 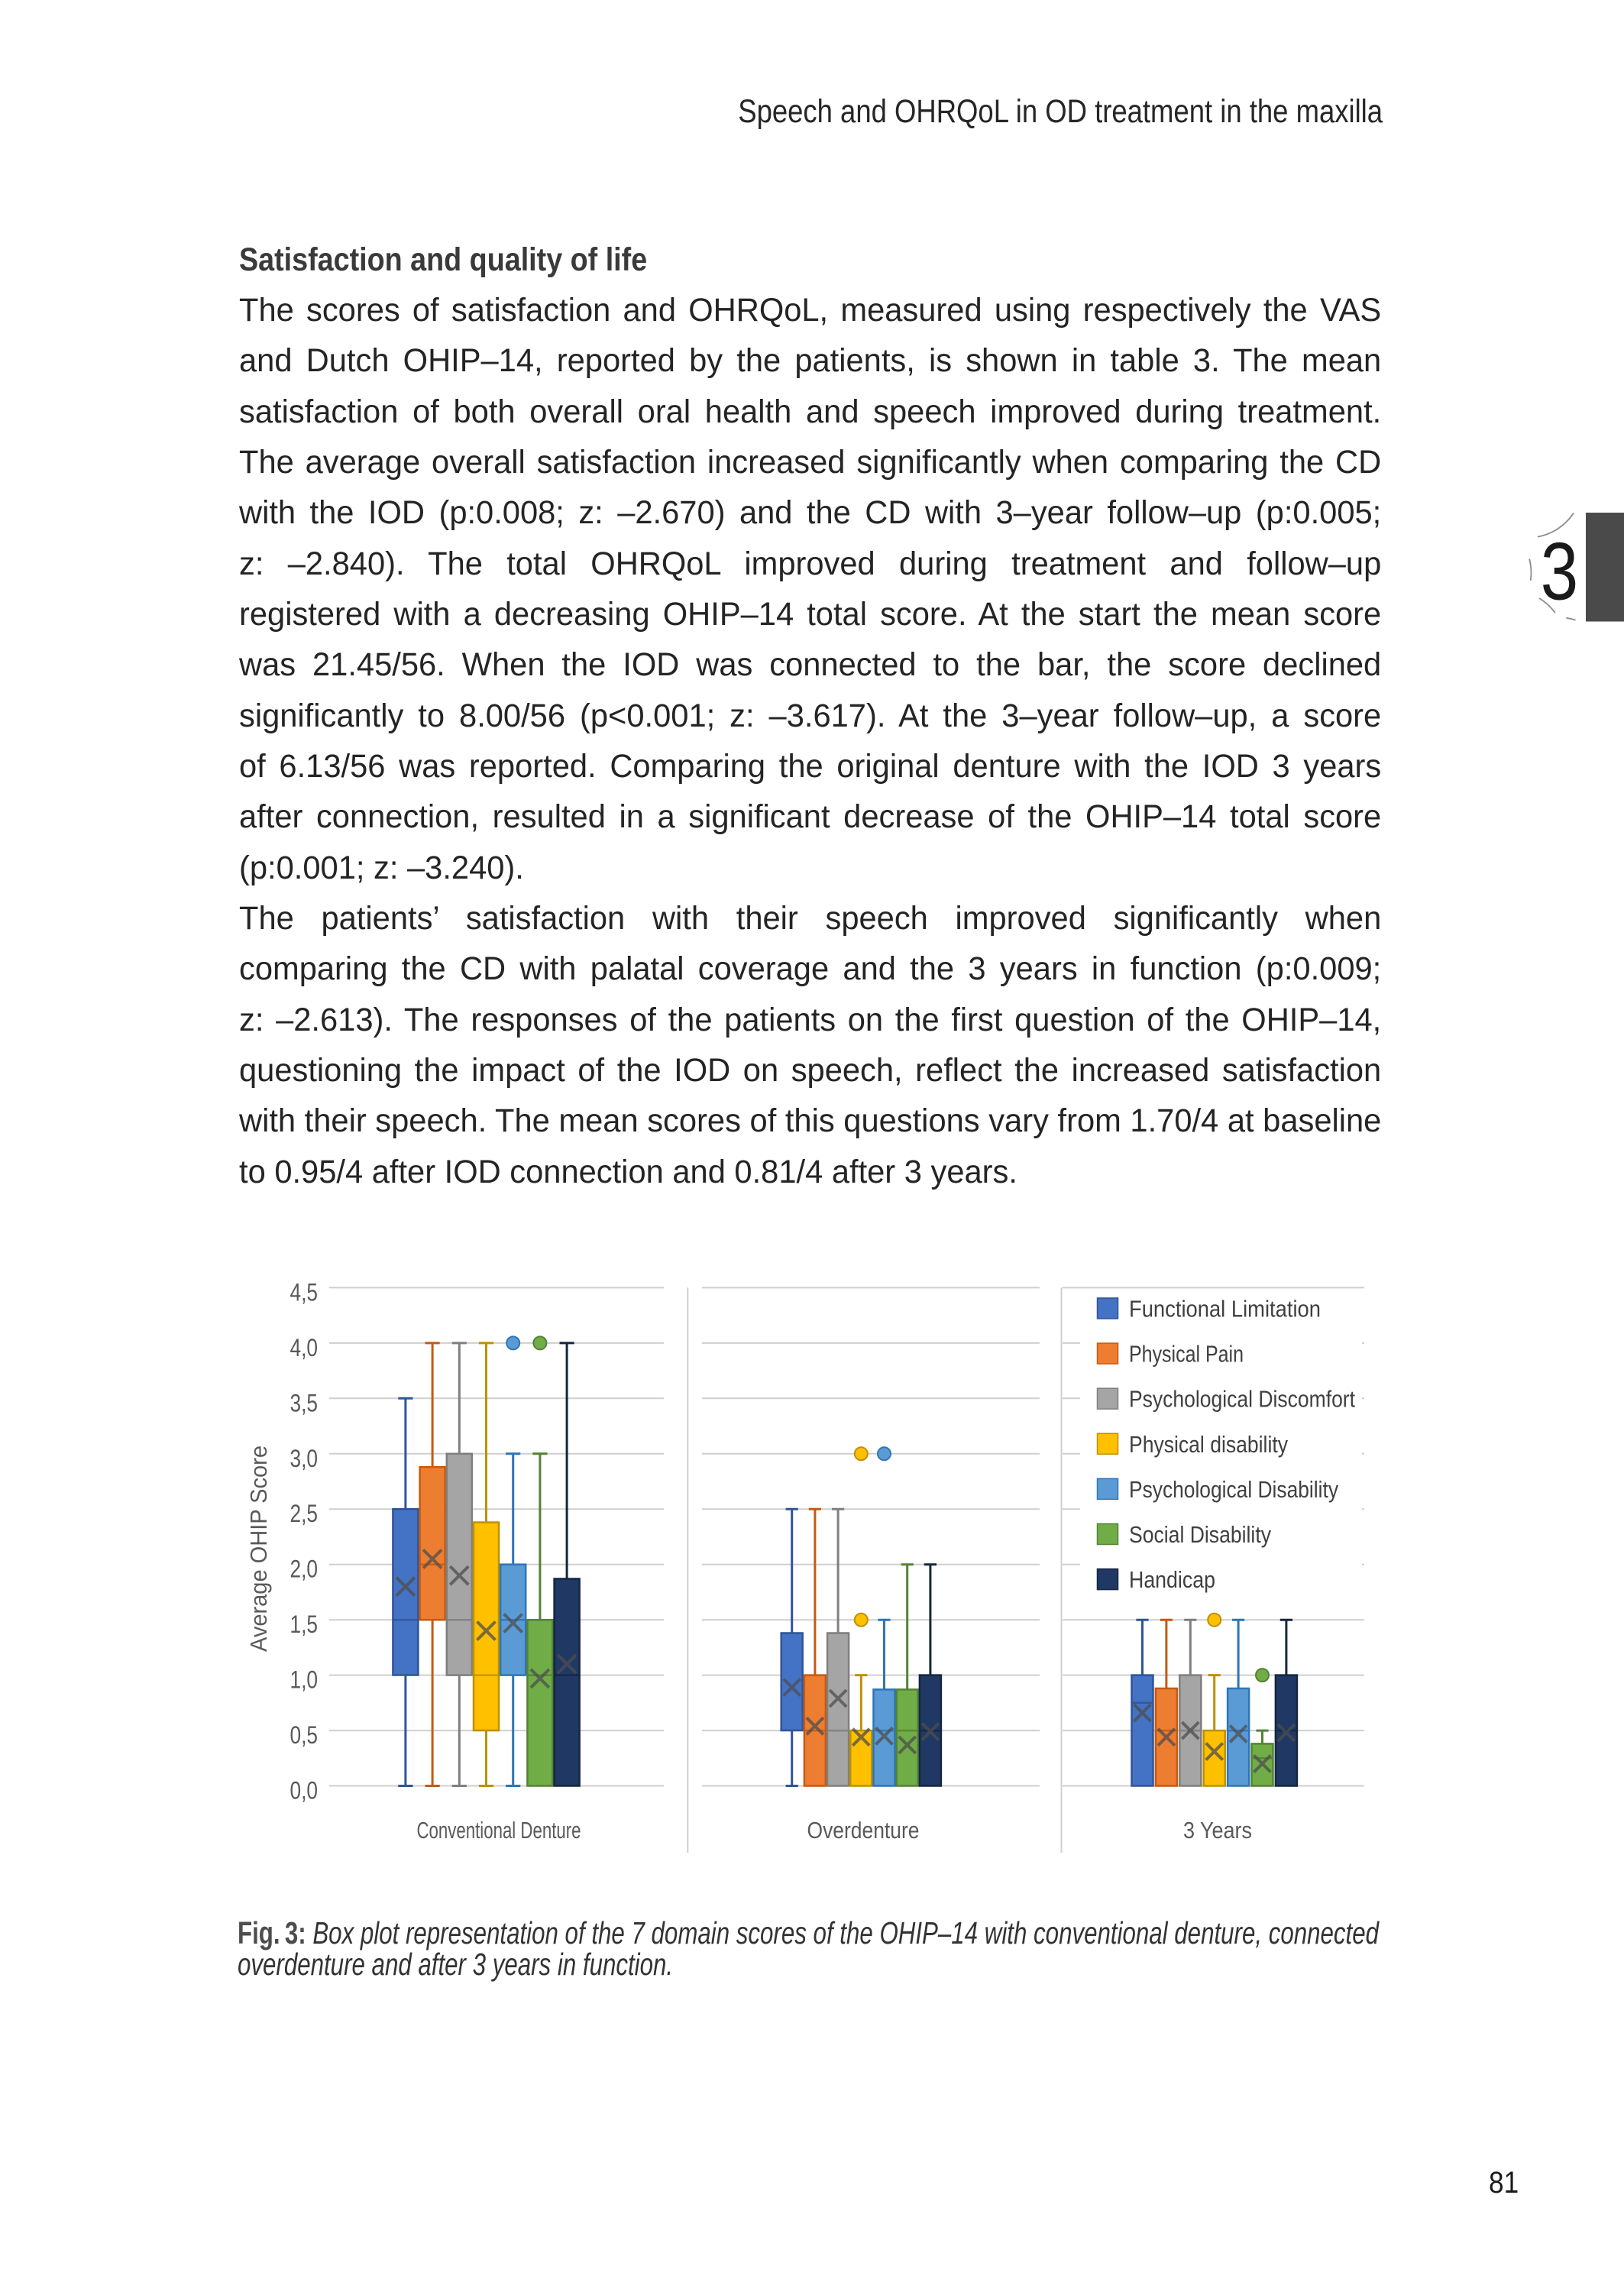 What do you see at coordinates (258, 1548) in the screenshot?
I see `svg-text: Average OHIP Score` at bounding box center [258, 1548].